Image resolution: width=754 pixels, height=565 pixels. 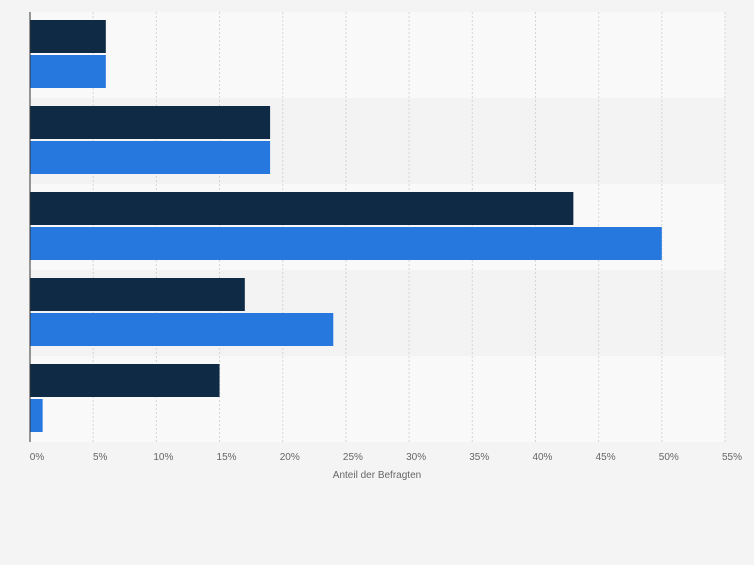 What do you see at coordinates (606, 457) in the screenshot?
I see `x-tick-label: 45%` at bounding box center [606, 457].